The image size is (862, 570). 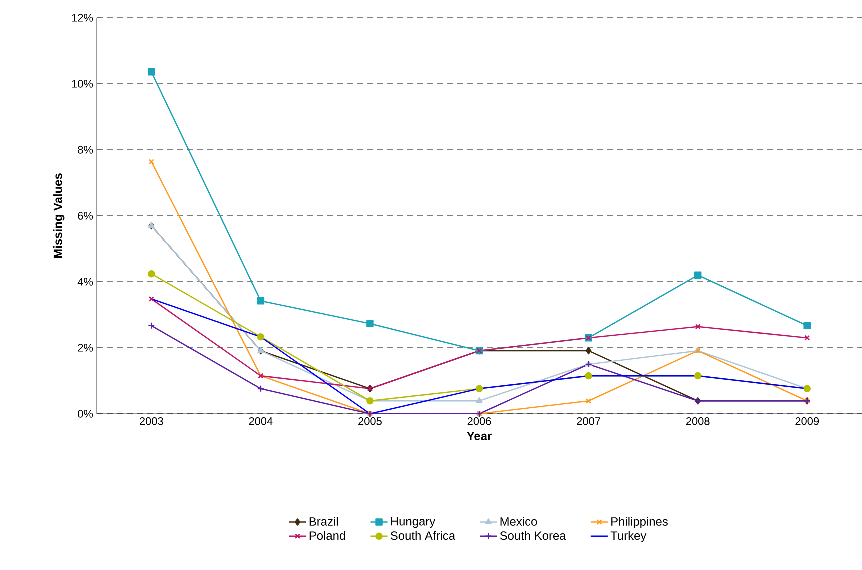 What do you see at coordinates (533, 535) in the screenshot?
I see `legend-label: South Korea` at bounding box center [533, 535].